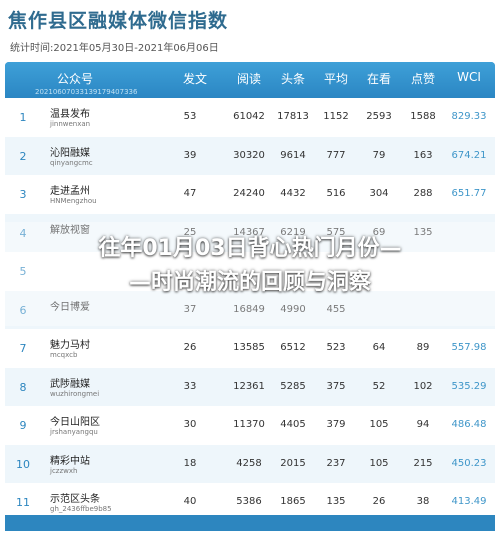  I want to click on watching-value: 52, so click(379, 386).